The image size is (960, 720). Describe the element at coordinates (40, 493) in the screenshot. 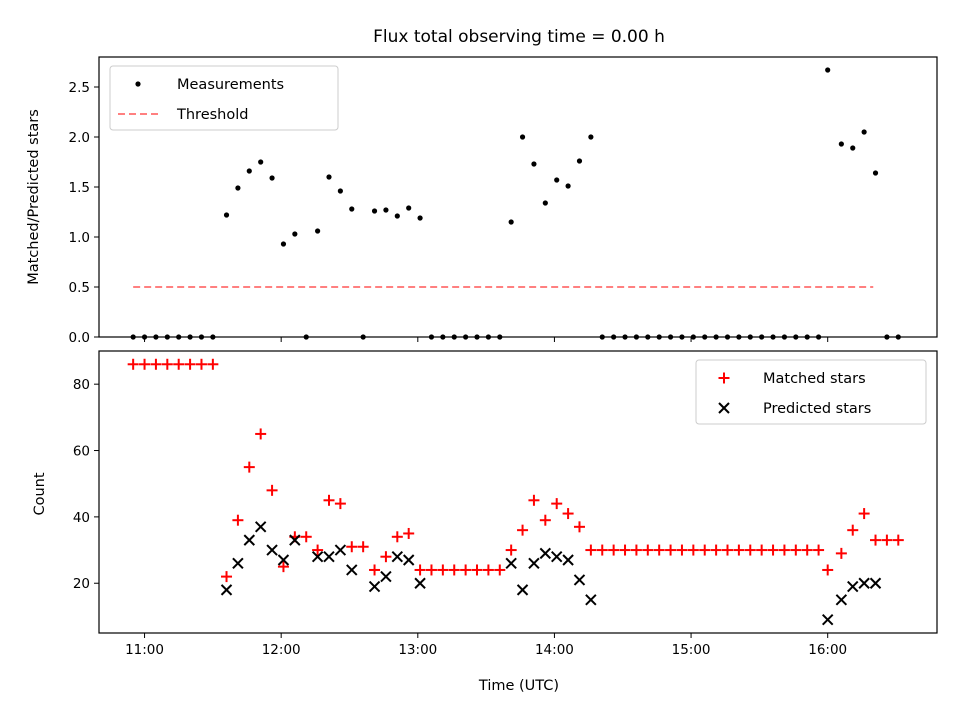

I see `bottom-y-axis-label: Count` at that location.